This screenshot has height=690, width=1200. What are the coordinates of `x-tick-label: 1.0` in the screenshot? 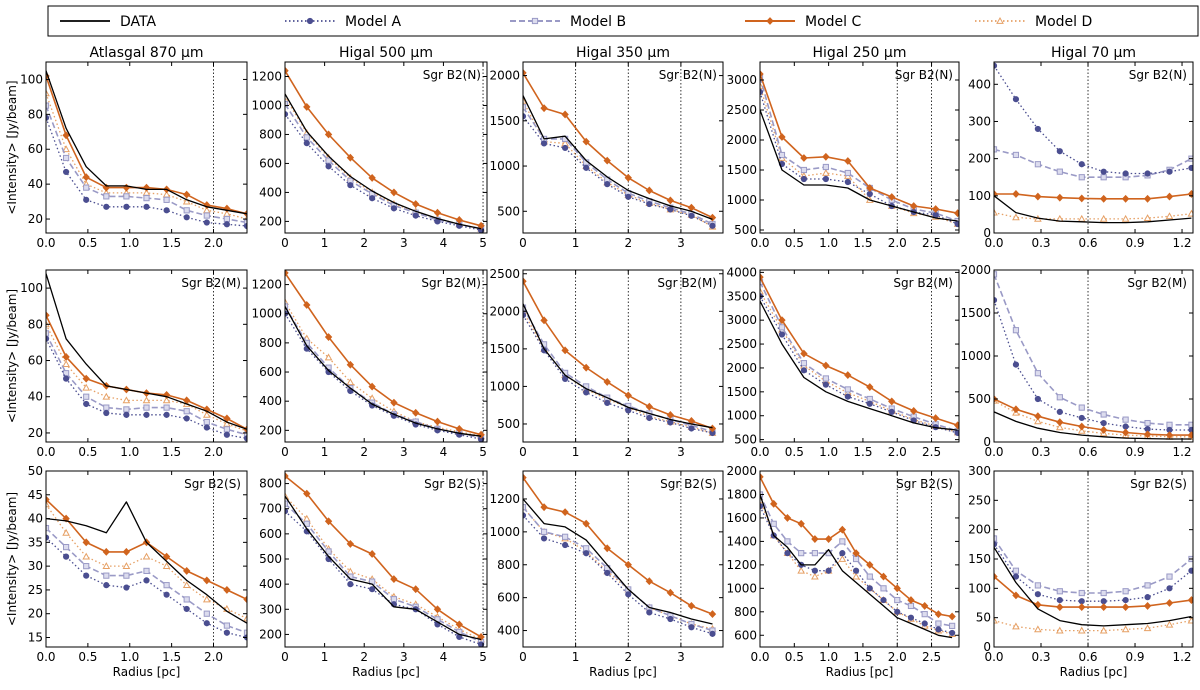 It's located at (129, 452).